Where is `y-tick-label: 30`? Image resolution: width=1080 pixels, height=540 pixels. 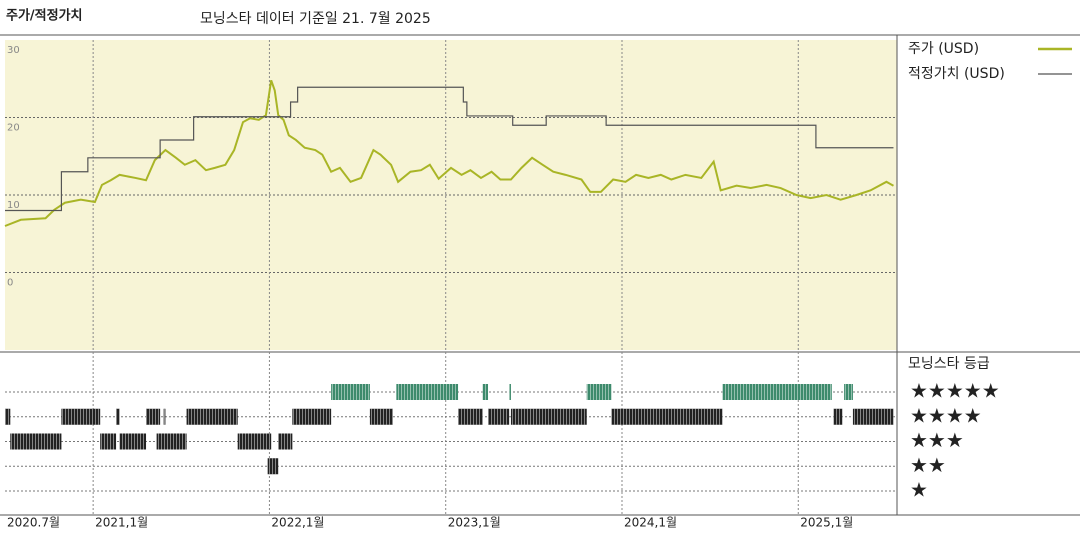
y-tick-label: 30 is located at coordinates (13, 50).